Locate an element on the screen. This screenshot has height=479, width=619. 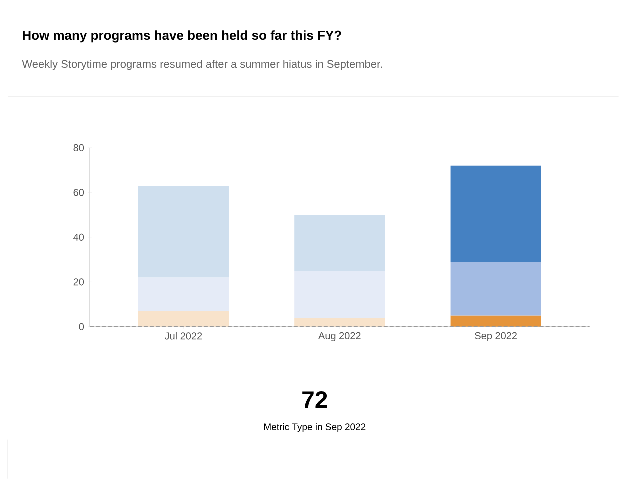
x-tick-label: Aug 2022 is located at coordinates (339, 337).